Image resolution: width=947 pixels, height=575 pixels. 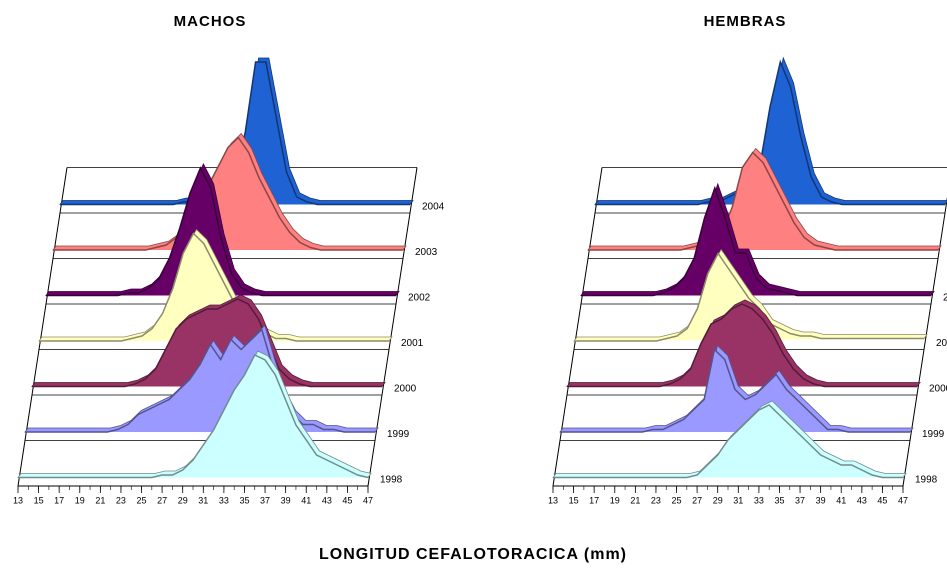 I want to click on panel-title: MACHOS, so click(x=210, y=21).